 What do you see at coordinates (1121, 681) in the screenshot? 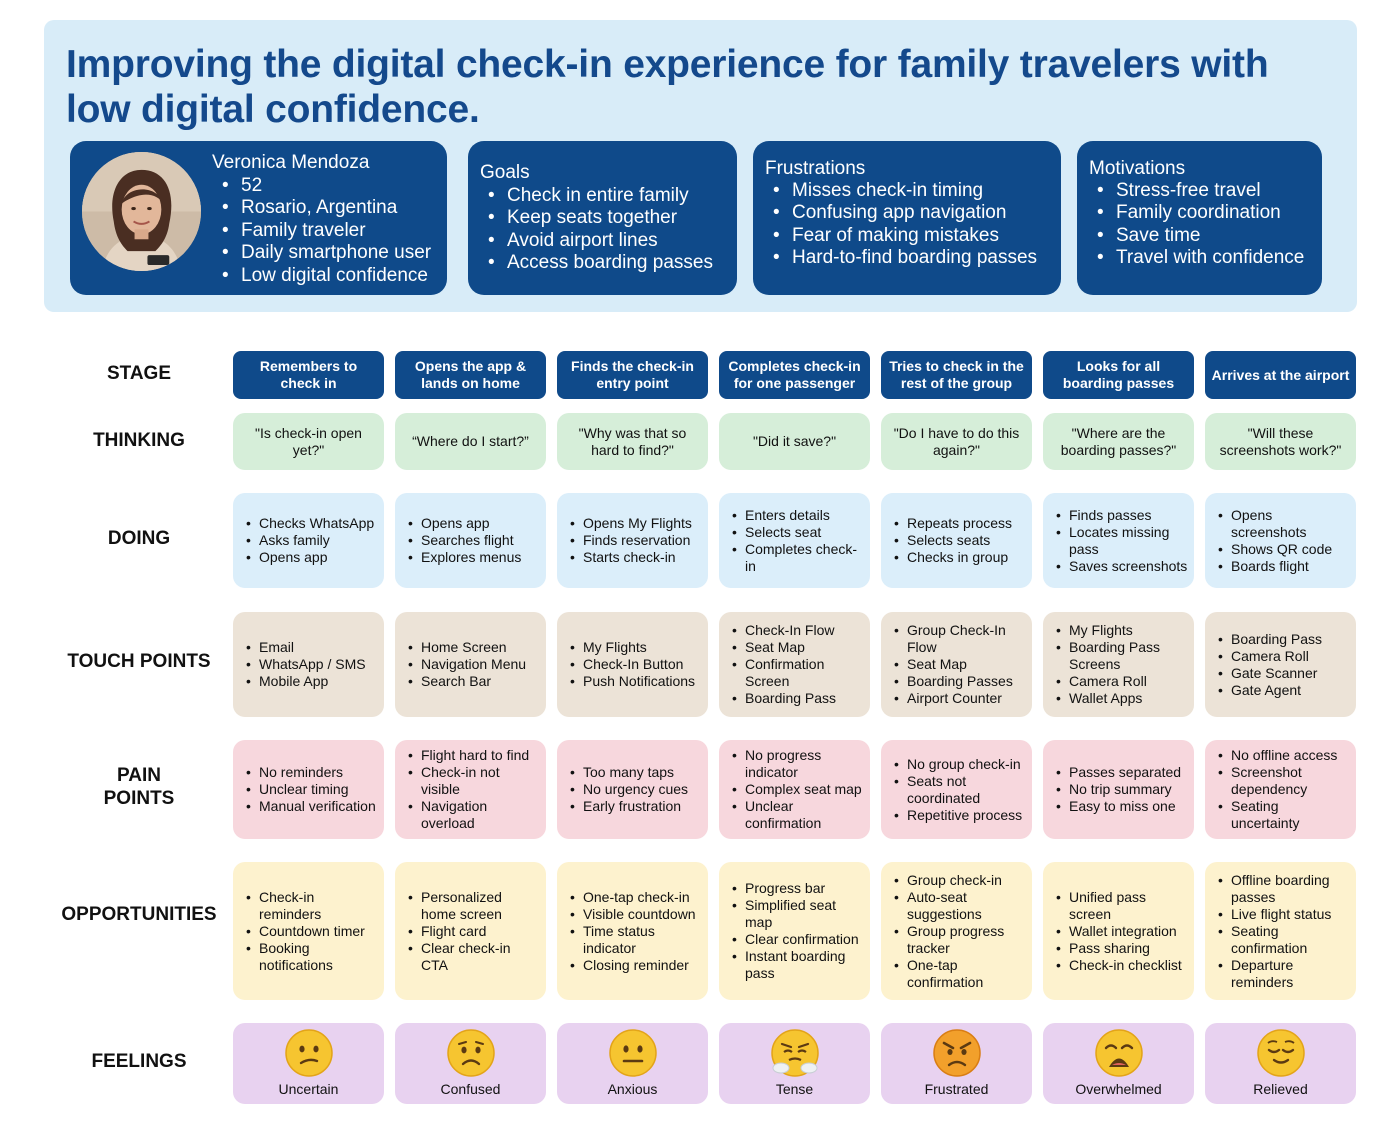
I see `touchpoint-cell-item: Camera Roll` at bounding box center [1121, 681].